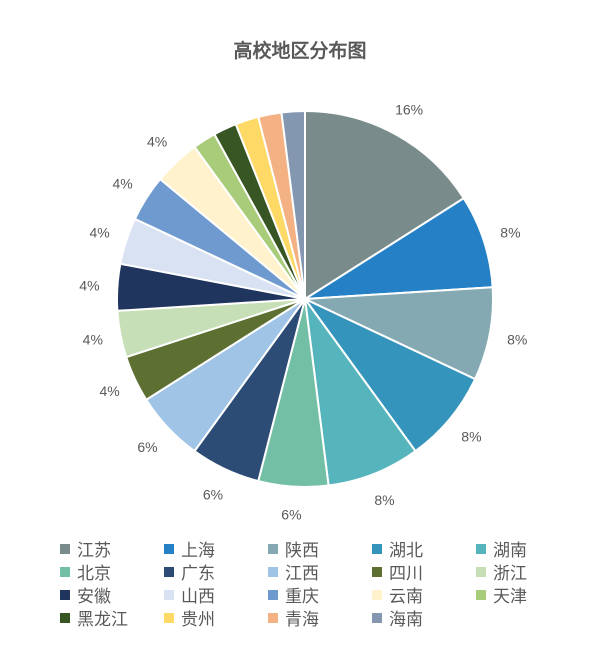 This screenshot has width=592, height=667. I want to click on legend-label: 广东, so click(198, 574).